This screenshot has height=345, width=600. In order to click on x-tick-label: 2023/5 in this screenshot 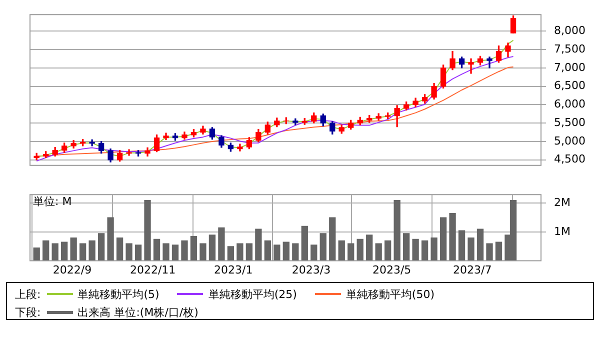, I will do `click(392, 269)`.